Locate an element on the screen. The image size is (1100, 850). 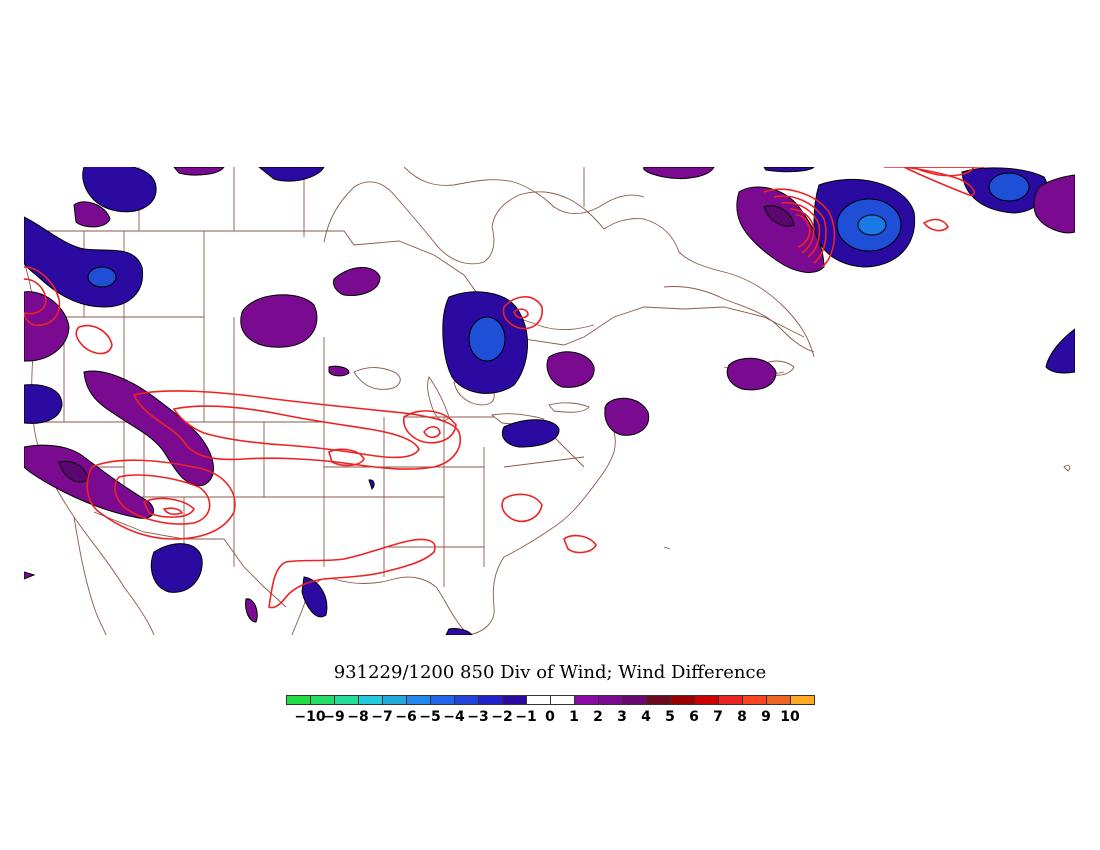
legend-tick-label: 3 is located at coordinates (622, 717).